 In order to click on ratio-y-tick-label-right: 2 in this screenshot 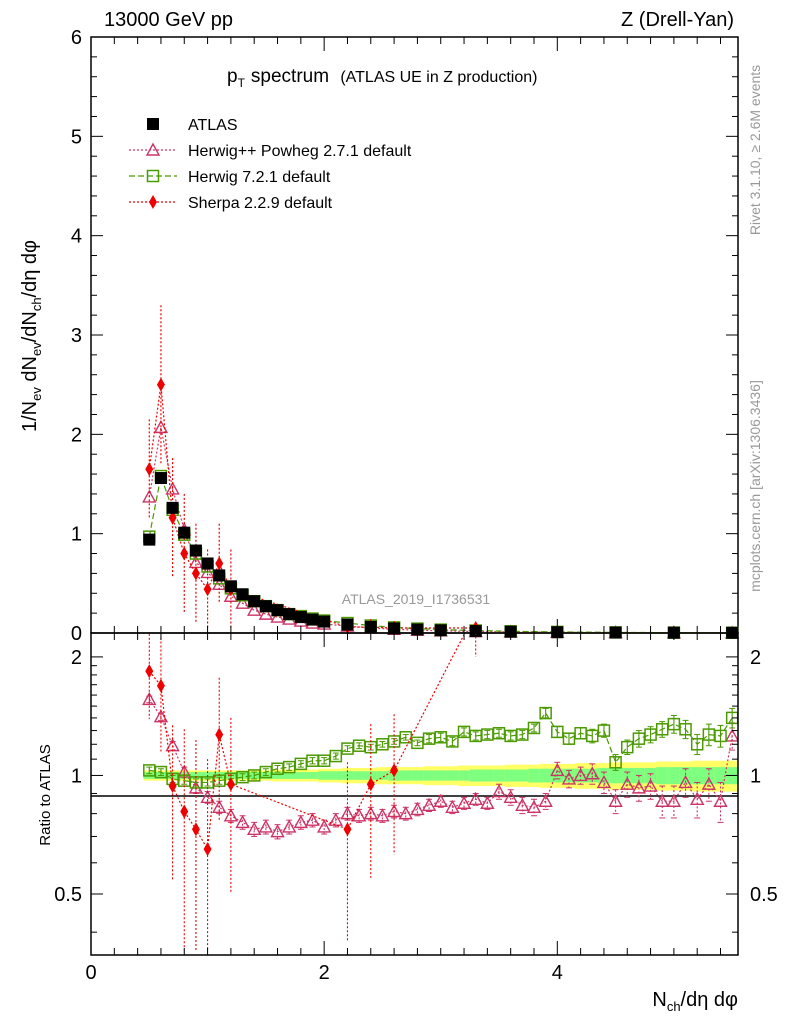, I will do `click(755, 658)`.